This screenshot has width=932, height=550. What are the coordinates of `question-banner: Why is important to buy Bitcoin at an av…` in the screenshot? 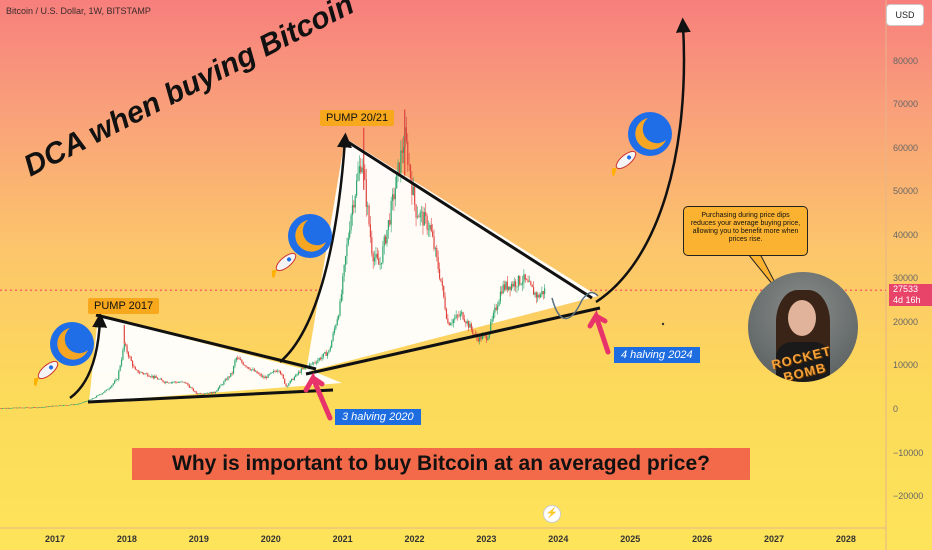 It's located at (441, 464).